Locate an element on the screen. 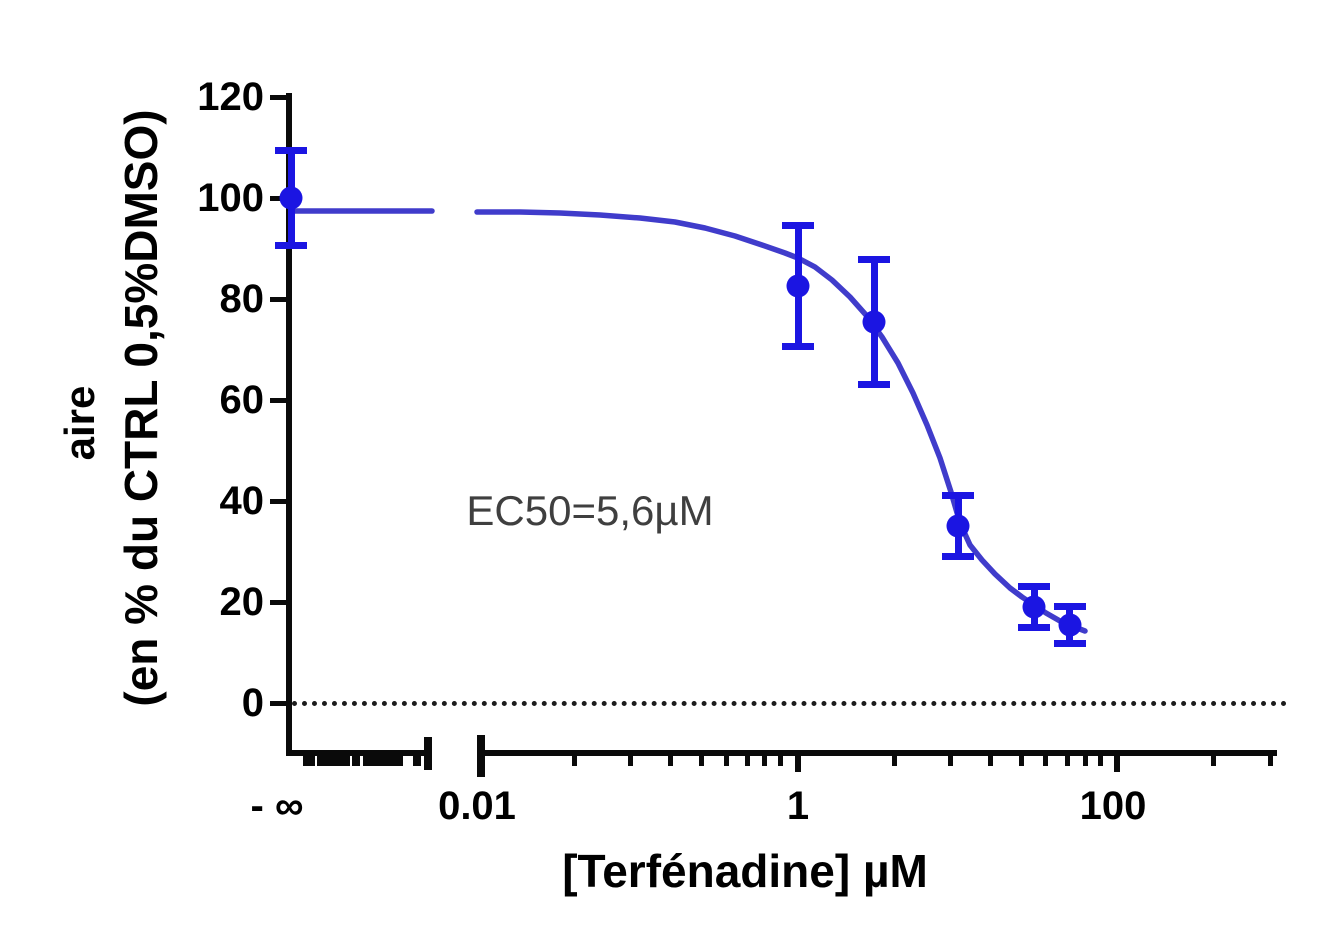 This screenshot has height=950, width=1340. x-axis-left-segment is located at coordinates (359, 753).